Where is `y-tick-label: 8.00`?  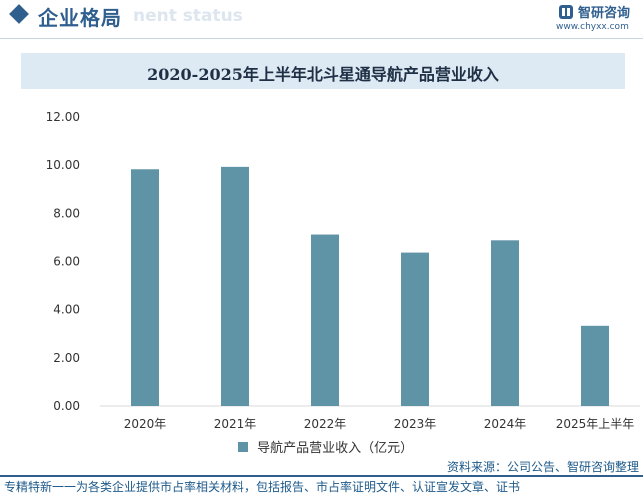
y-tick-label: 8.00 is located at coordinates (66, 213).